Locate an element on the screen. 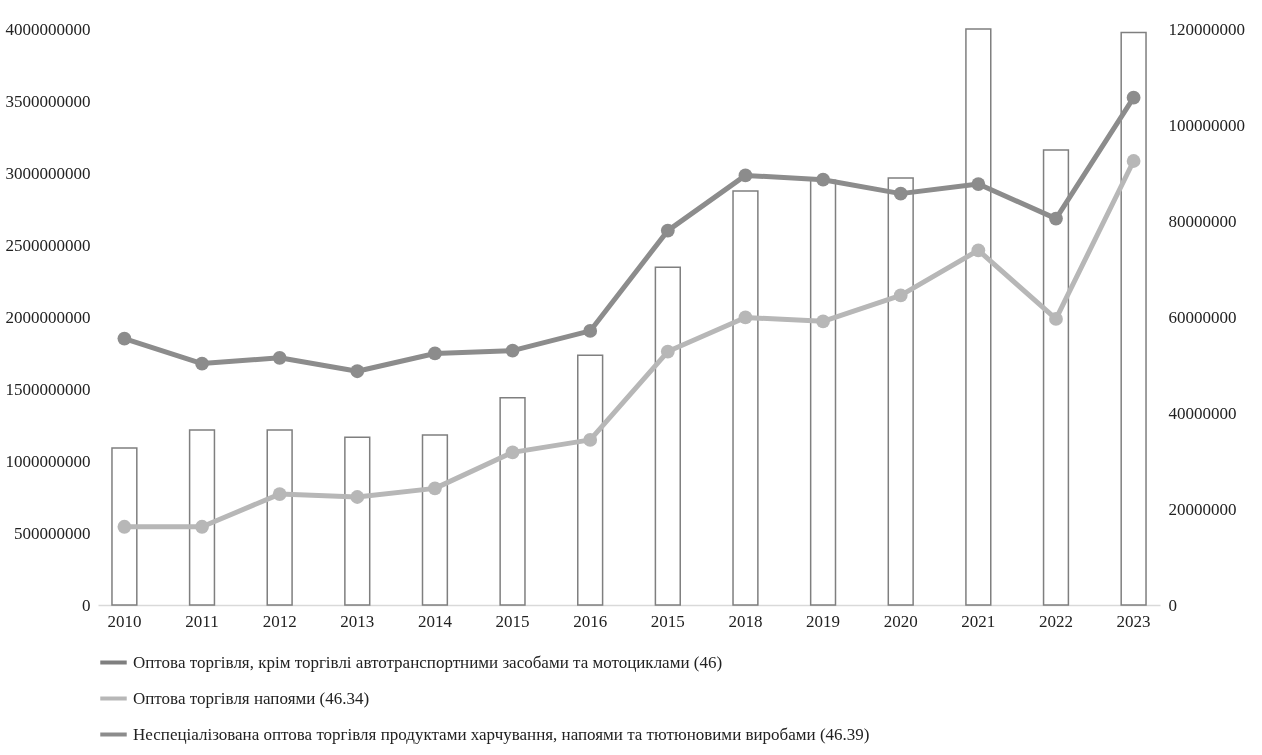  x-tick-label: 2016 is located at coordinates (590, 621).